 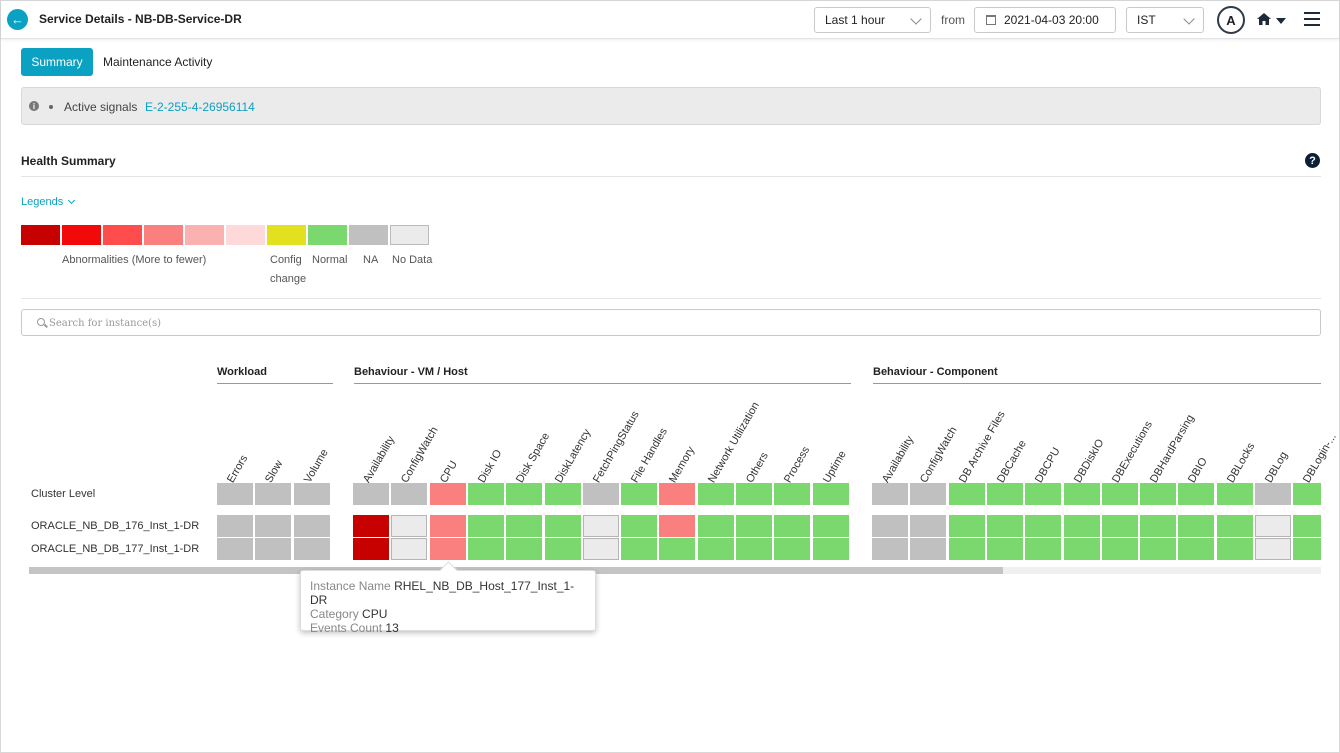 What do you see at coordinates (200, 107) in the screenshot?
I see `active-signal-link: E-2-255-4-26956114` at bounding box center [200, 107].